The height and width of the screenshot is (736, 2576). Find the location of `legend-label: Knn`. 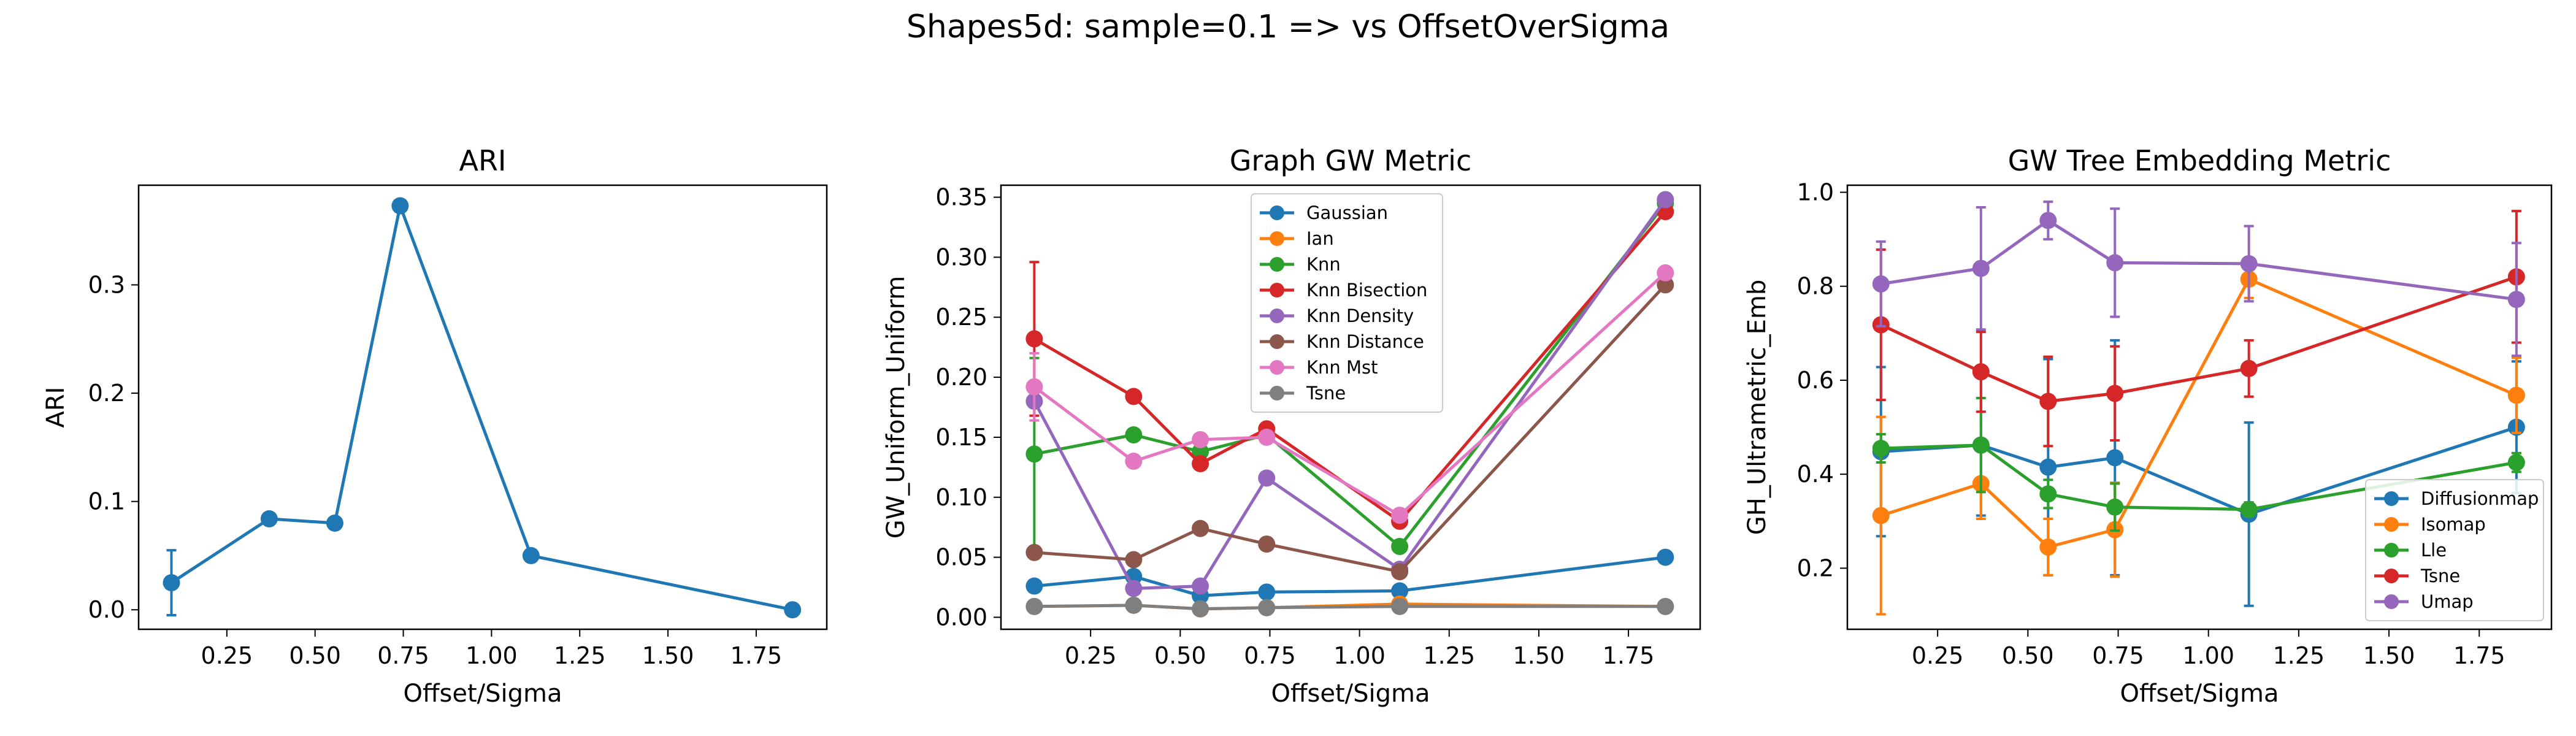

legend-label: Knn is located at coordinates (1323, 264).